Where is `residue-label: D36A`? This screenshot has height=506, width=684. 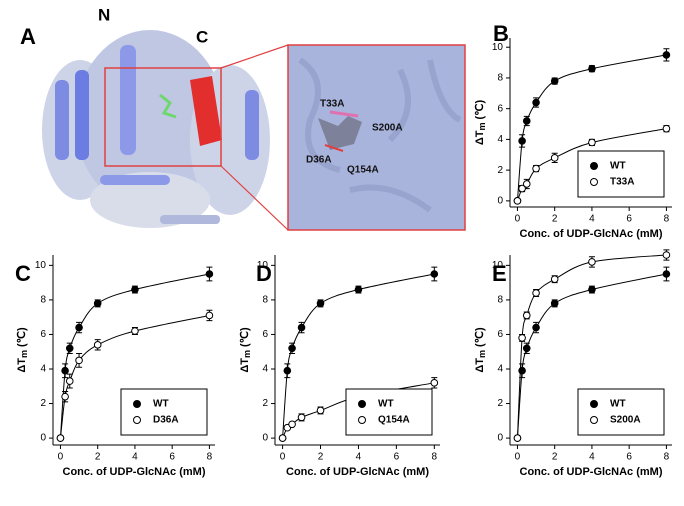
residue-label: D36A is located at coordinates (319, 160).